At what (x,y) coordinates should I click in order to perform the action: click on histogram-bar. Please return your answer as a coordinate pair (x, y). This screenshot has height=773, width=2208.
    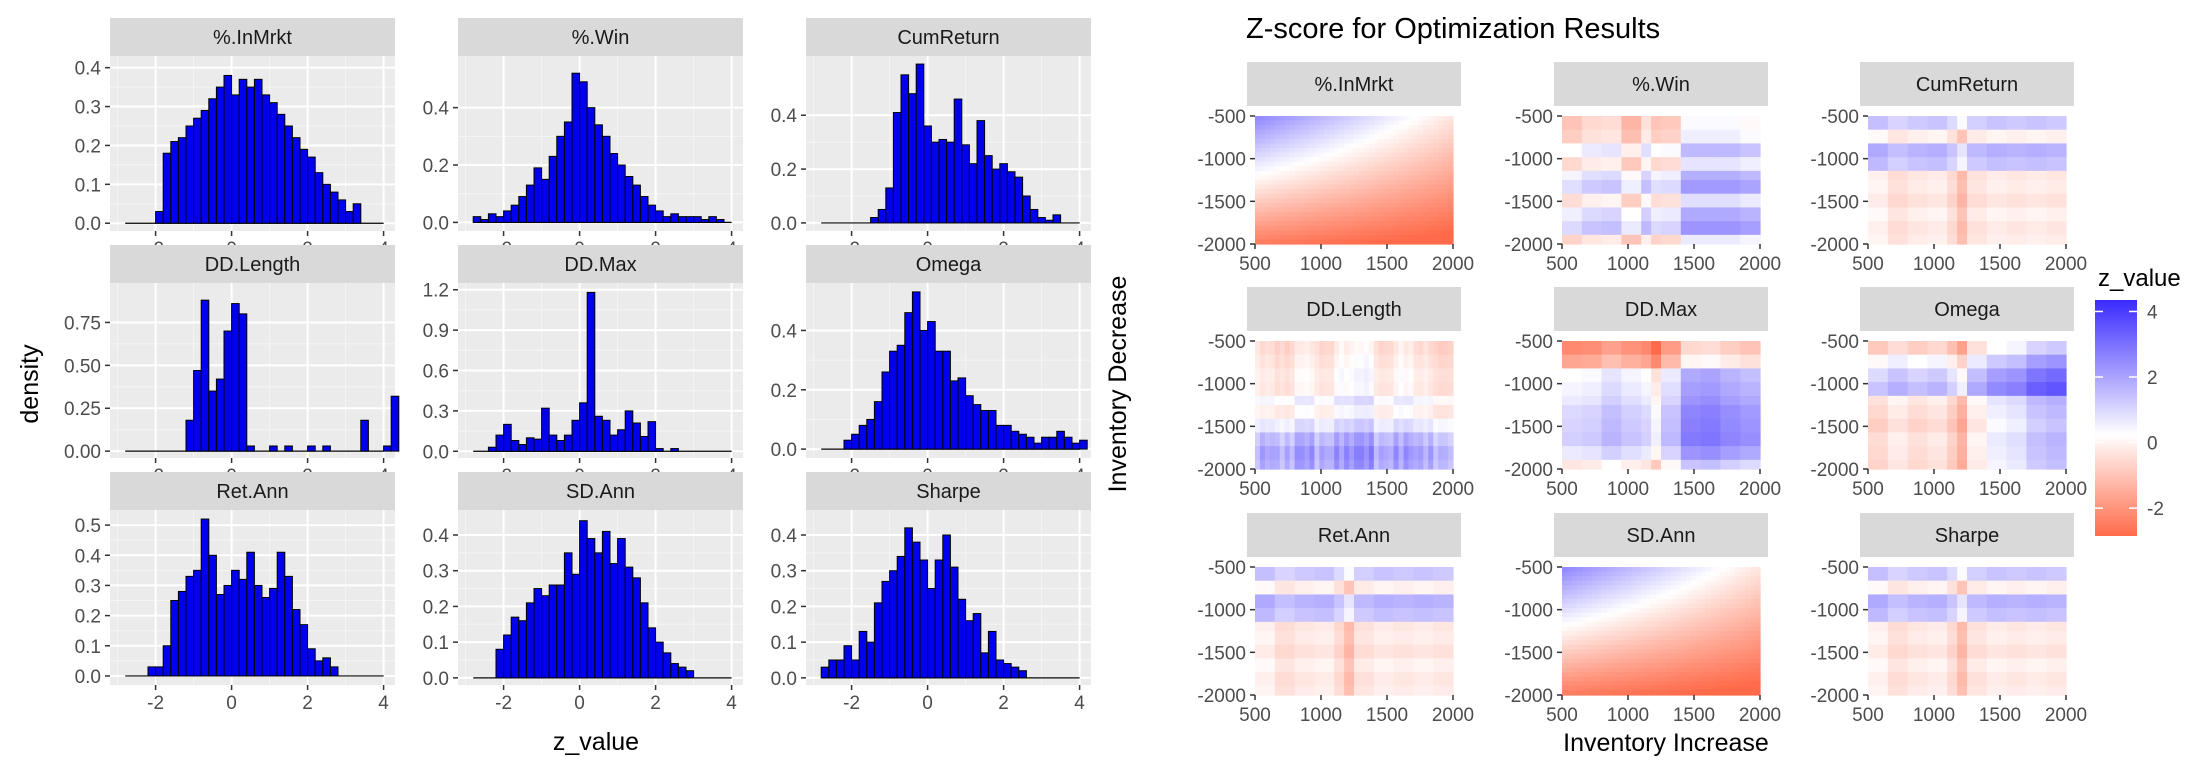
    Looking at the image, I should click on (833, 669).